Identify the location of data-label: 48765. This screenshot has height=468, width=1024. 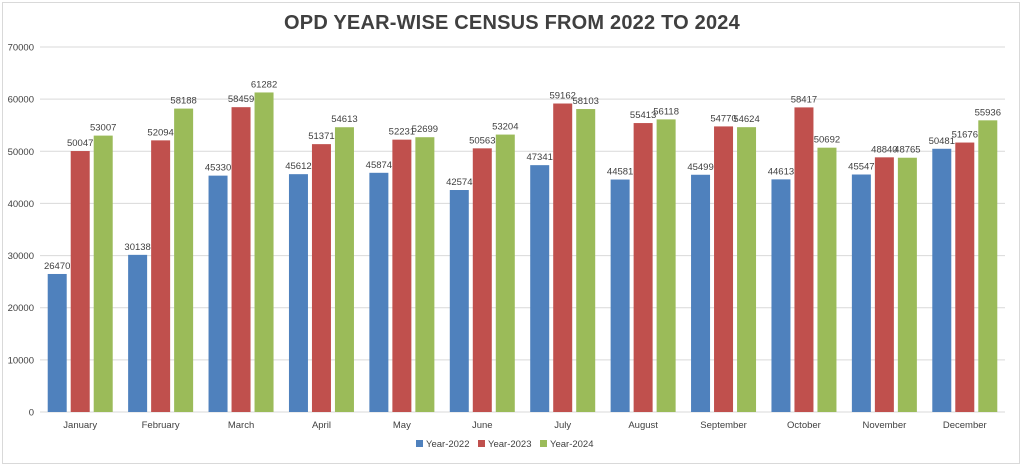
(907, 150).